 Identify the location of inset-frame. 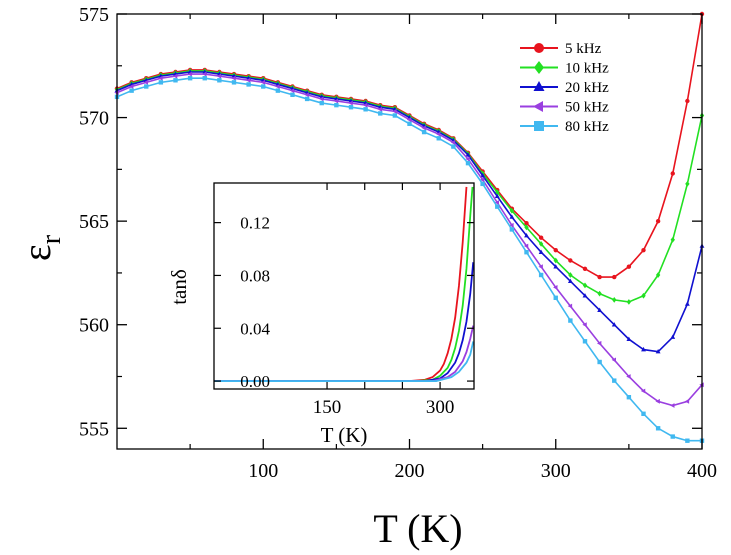
(344, 286).